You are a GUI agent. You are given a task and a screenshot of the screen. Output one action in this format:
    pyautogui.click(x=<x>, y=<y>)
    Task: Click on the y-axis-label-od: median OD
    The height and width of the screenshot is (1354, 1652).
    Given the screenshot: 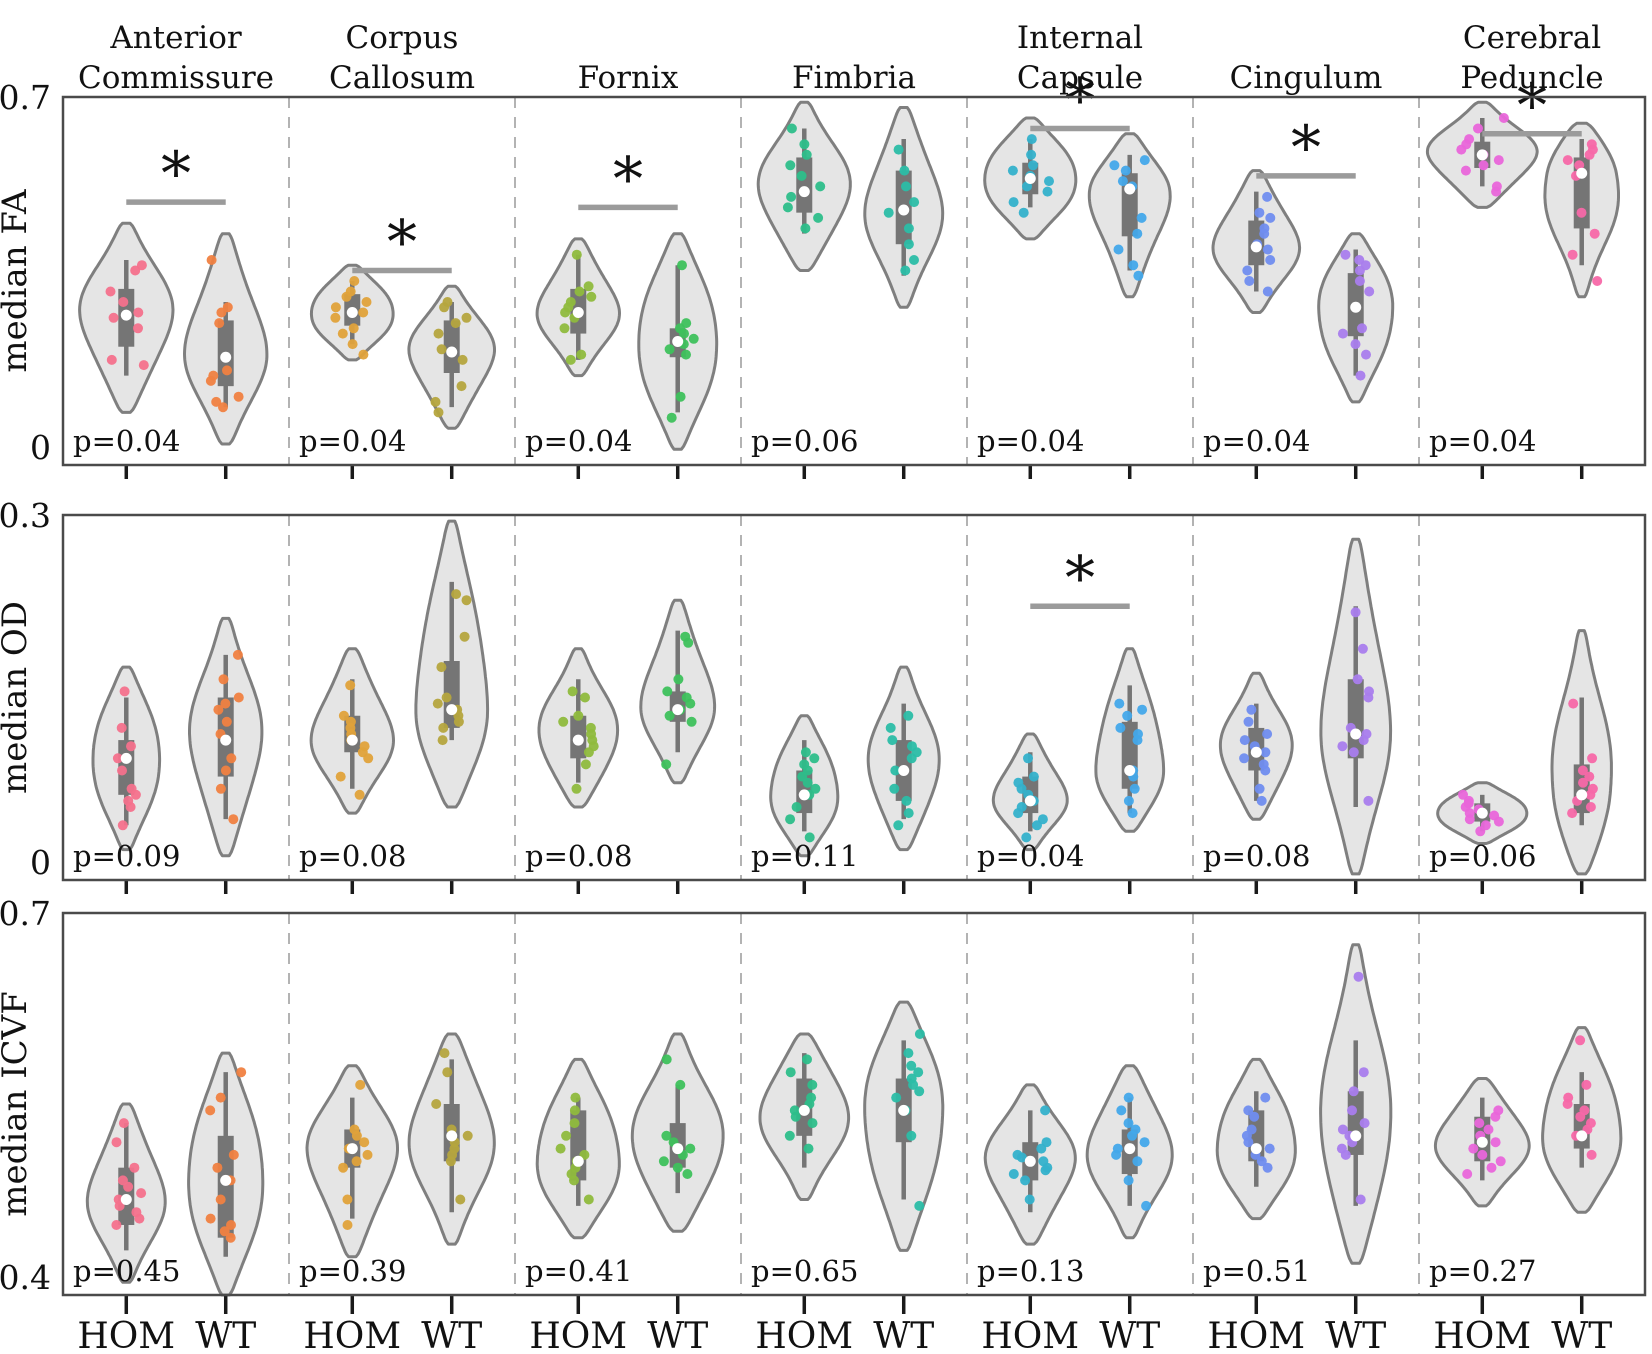 What is the action you would take?
    pyautogui.click(x=17, y=697)
    